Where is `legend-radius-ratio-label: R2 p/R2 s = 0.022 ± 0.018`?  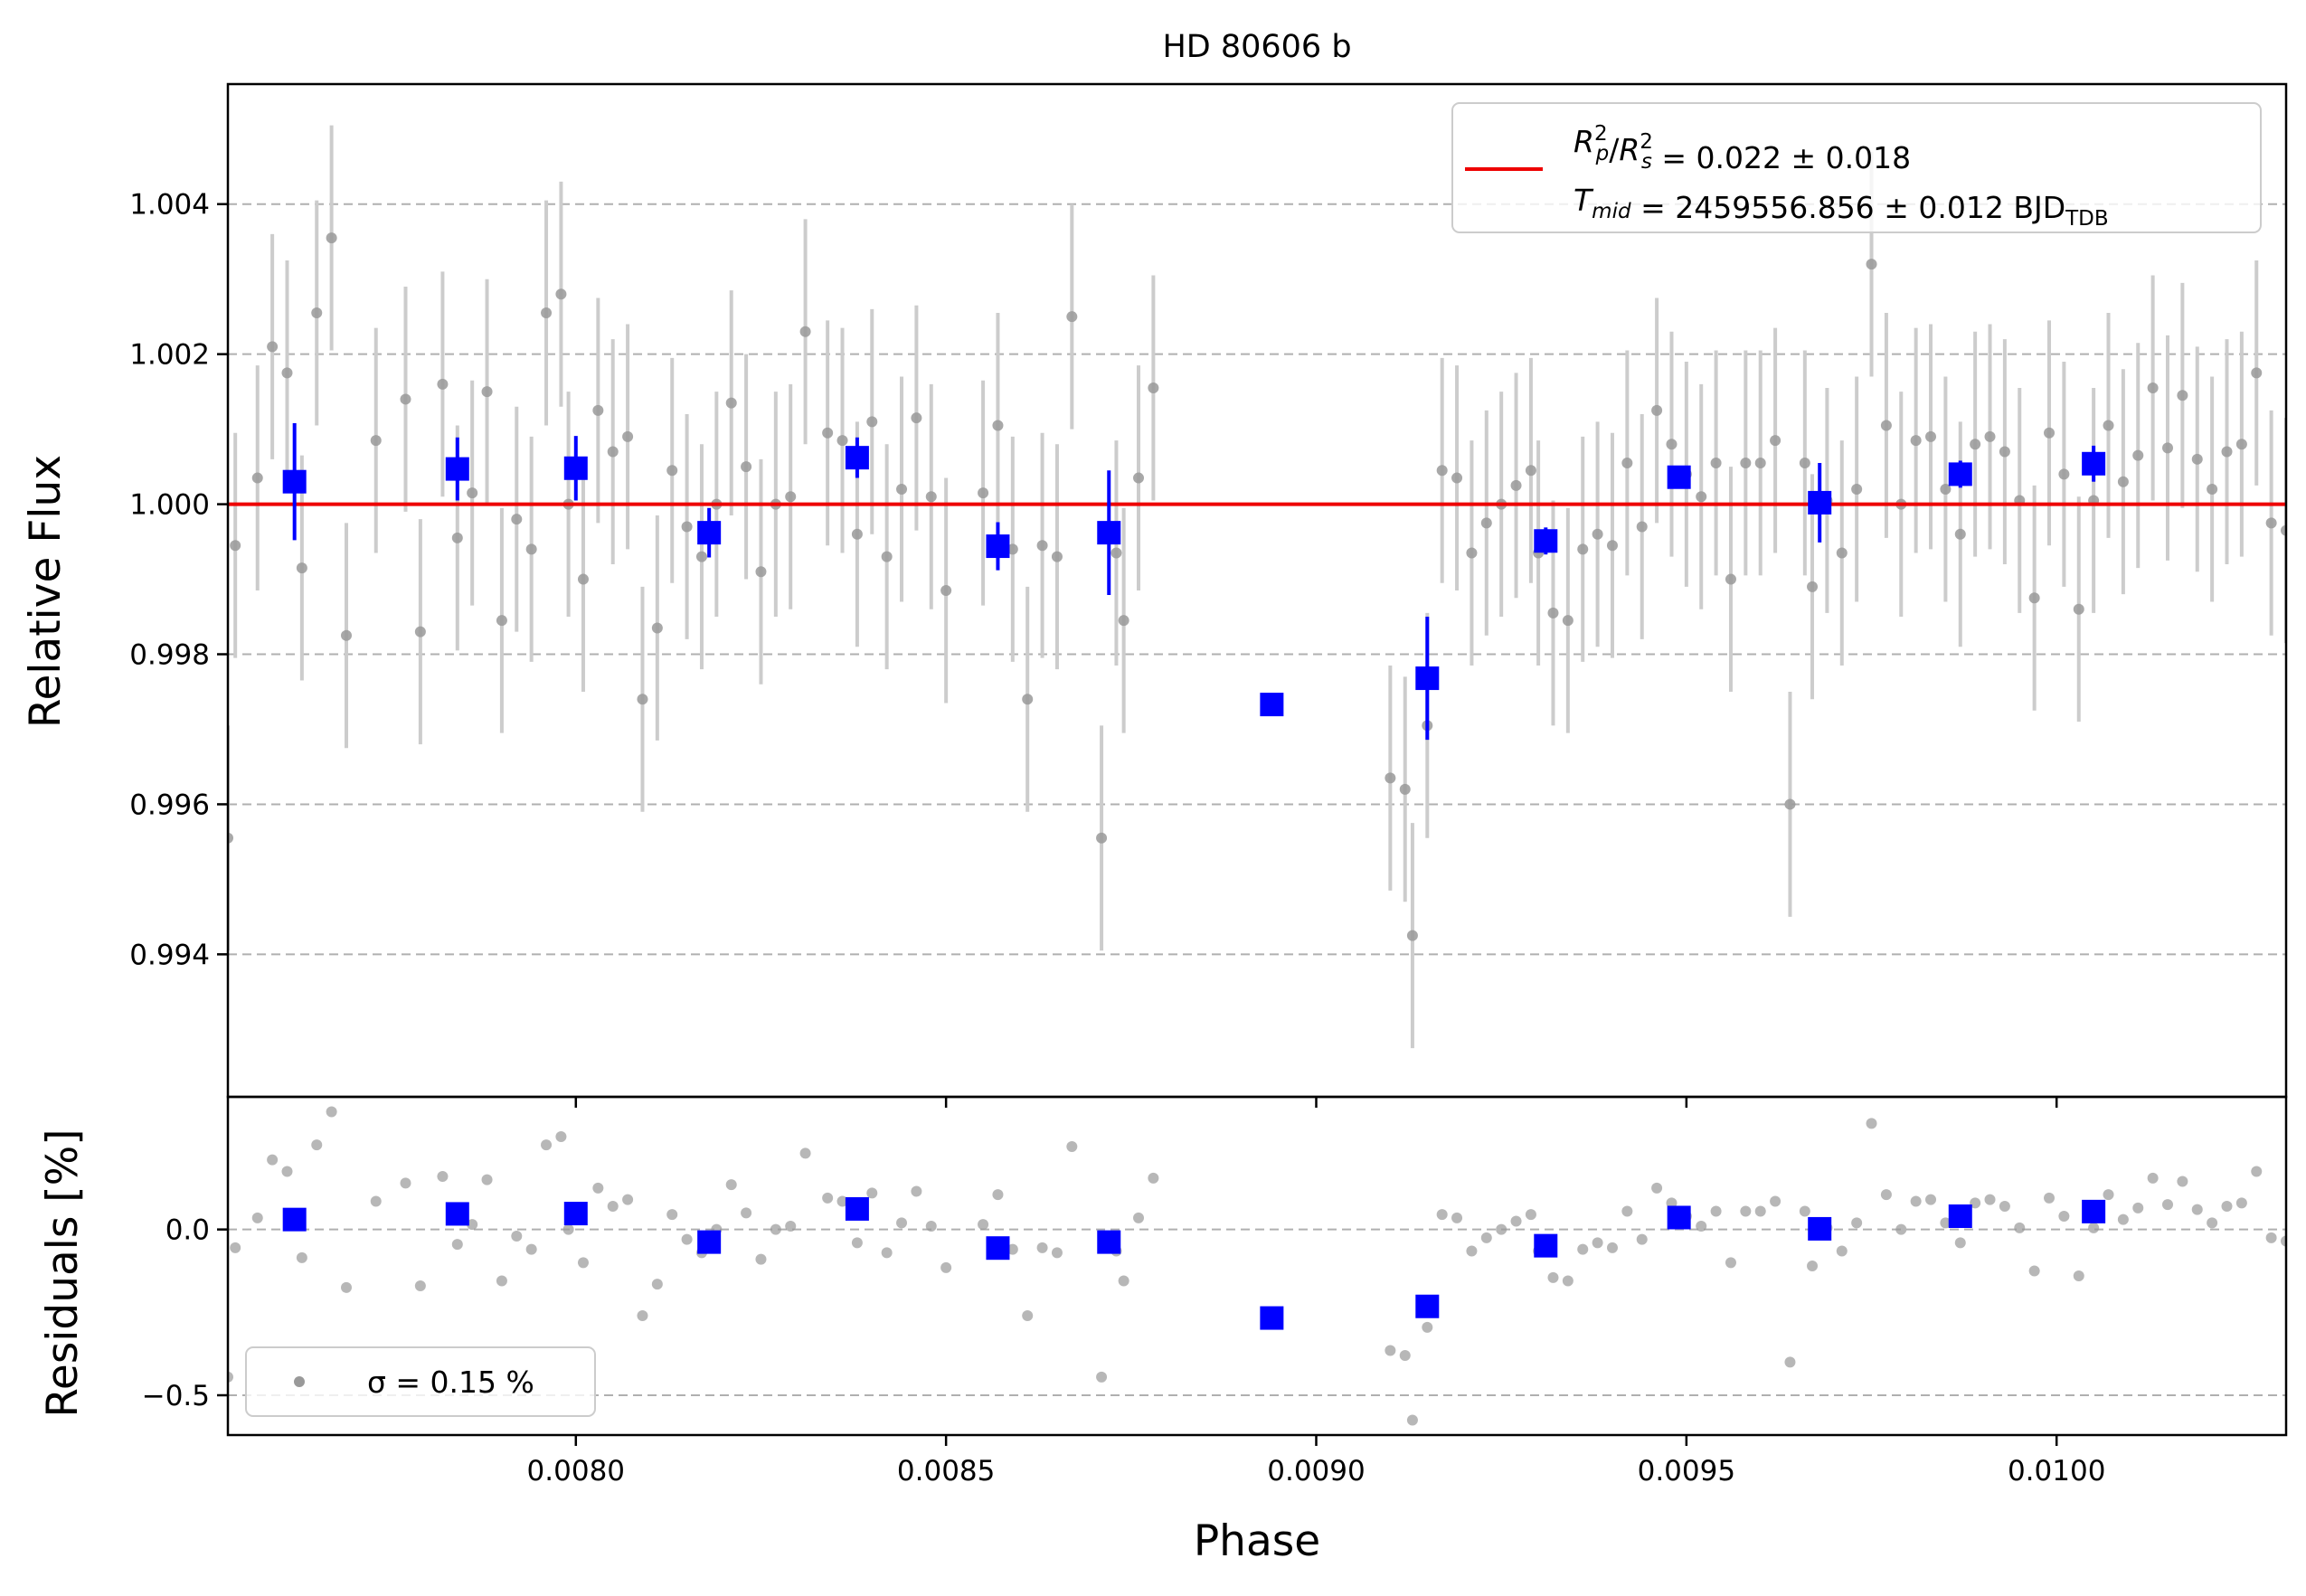 legend-radius-ratio-label: R2 p/R2 s = 0.022 ± 0.018 is located at coordinates (1742, 148).